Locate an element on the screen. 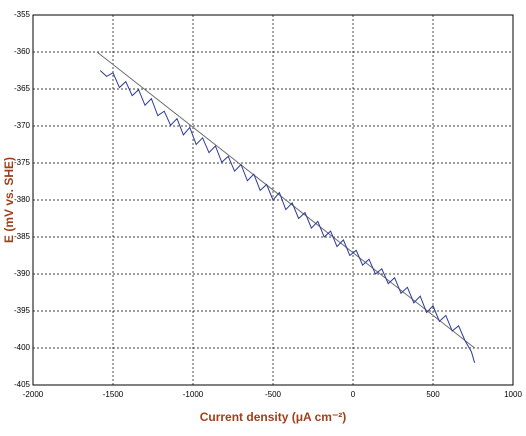 The width and height of the screenshot is (526, 436). x-tick-label: 500 is located at coordinates (433, 394).